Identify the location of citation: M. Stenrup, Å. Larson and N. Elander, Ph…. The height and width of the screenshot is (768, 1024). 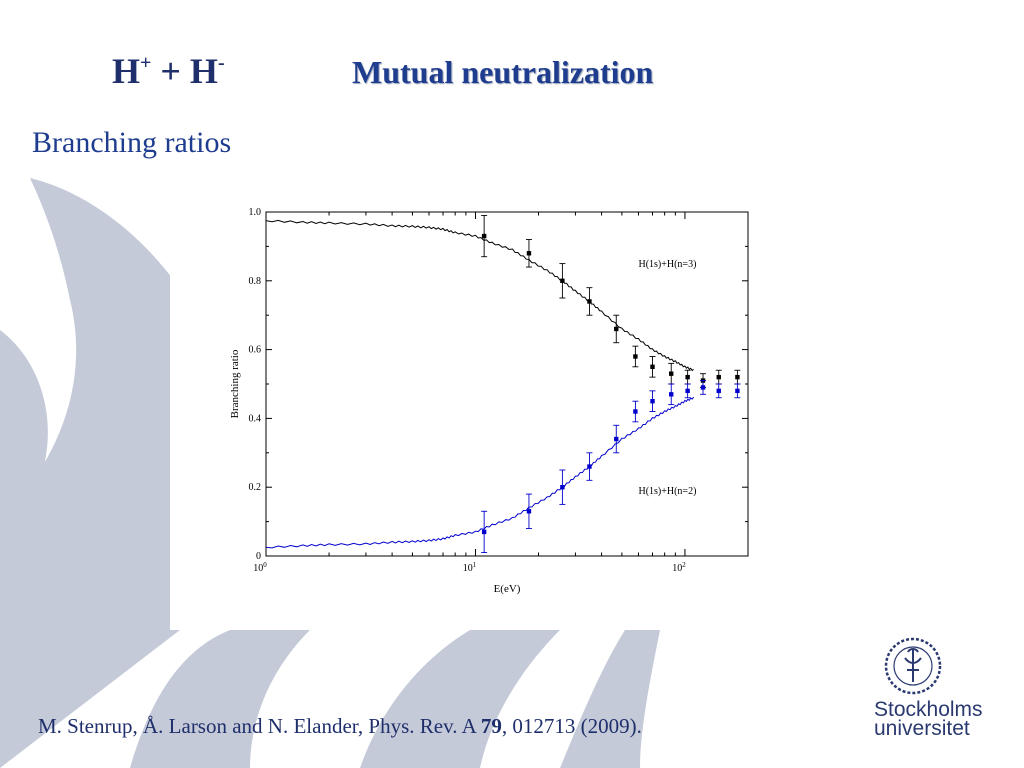
(340, 726).